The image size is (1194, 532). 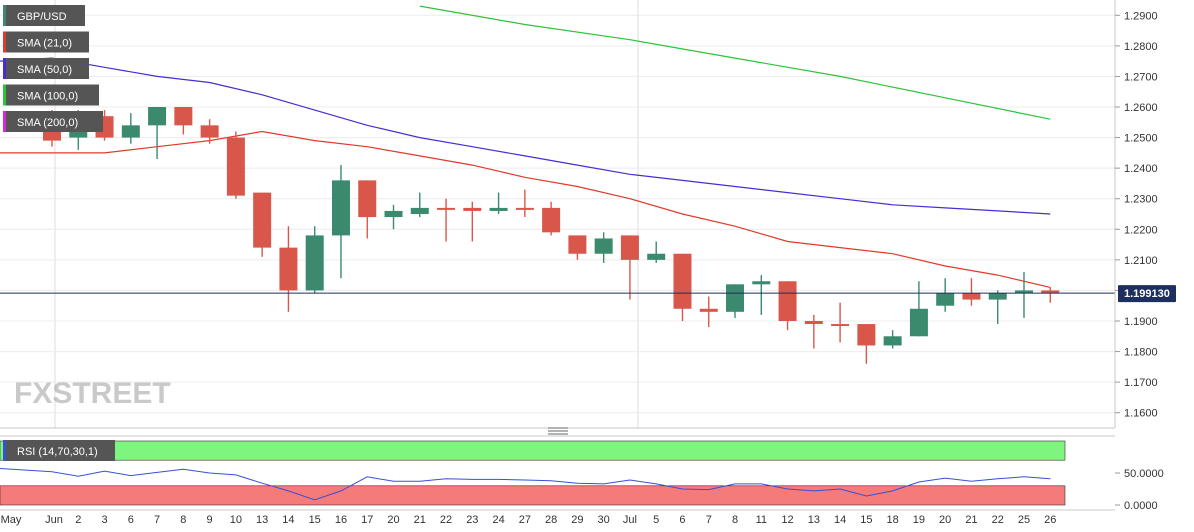 I want to click on current-price-tag: 1.199130, so click(x=1147, y=294).